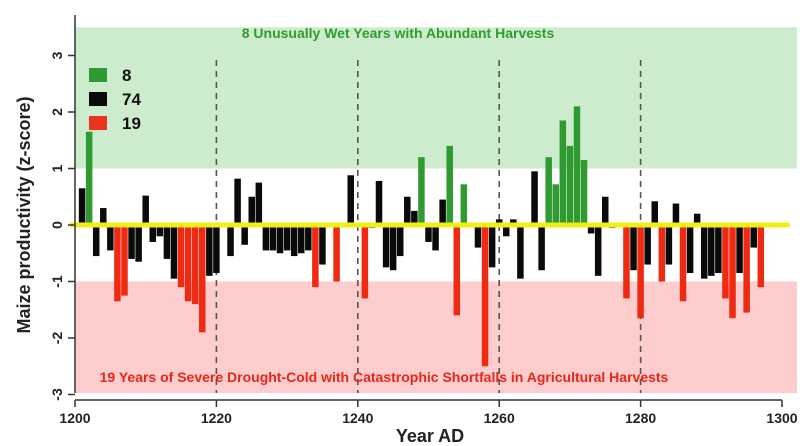 This screenshot has width=800, height=446. Describe the element at coordinates (57, 112) in the screenshot. I see `y-tick-label: 2` at that location.